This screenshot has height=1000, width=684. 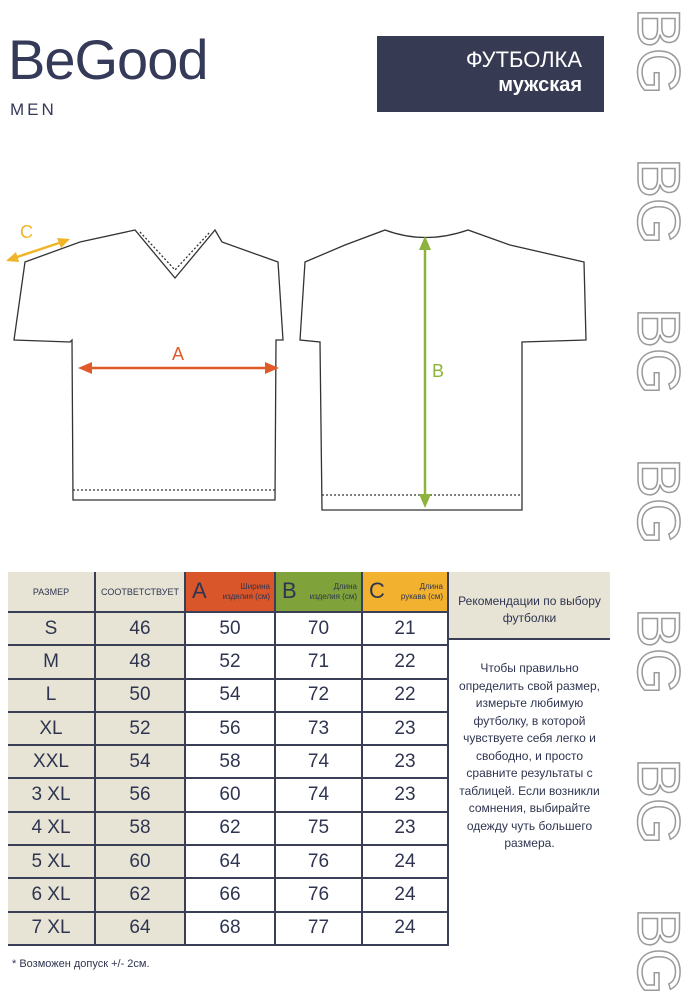 What do you see at coordinates (490, 74) in the screenshot?
I see `product-title: ФУТБОЛКА мужская` at bounding box center [490, 74].